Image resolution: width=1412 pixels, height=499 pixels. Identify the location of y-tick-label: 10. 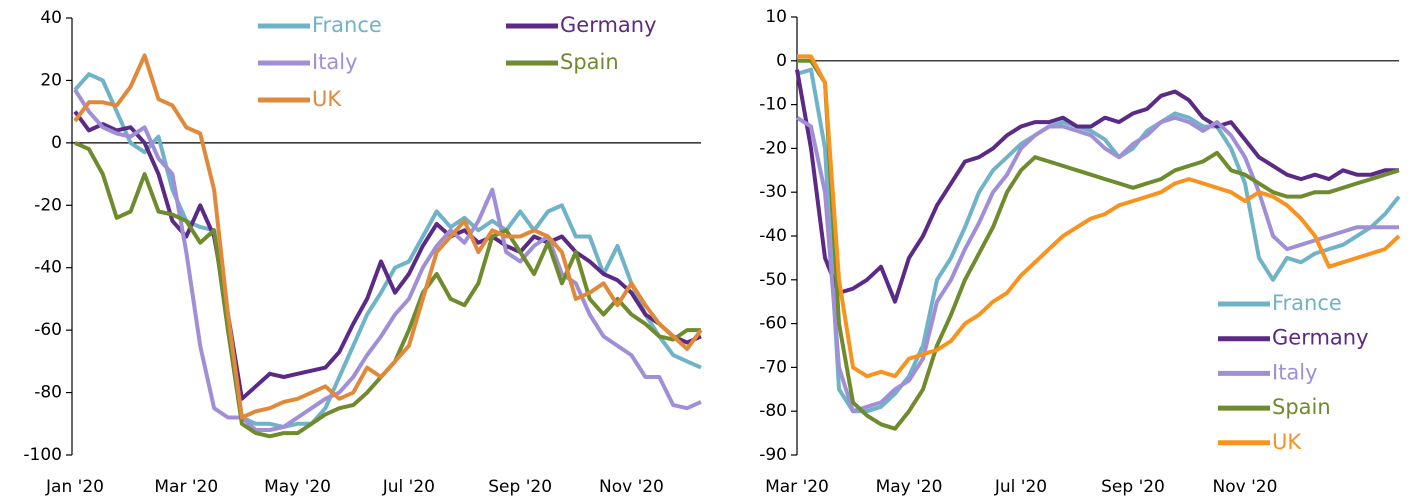
(776, 17).